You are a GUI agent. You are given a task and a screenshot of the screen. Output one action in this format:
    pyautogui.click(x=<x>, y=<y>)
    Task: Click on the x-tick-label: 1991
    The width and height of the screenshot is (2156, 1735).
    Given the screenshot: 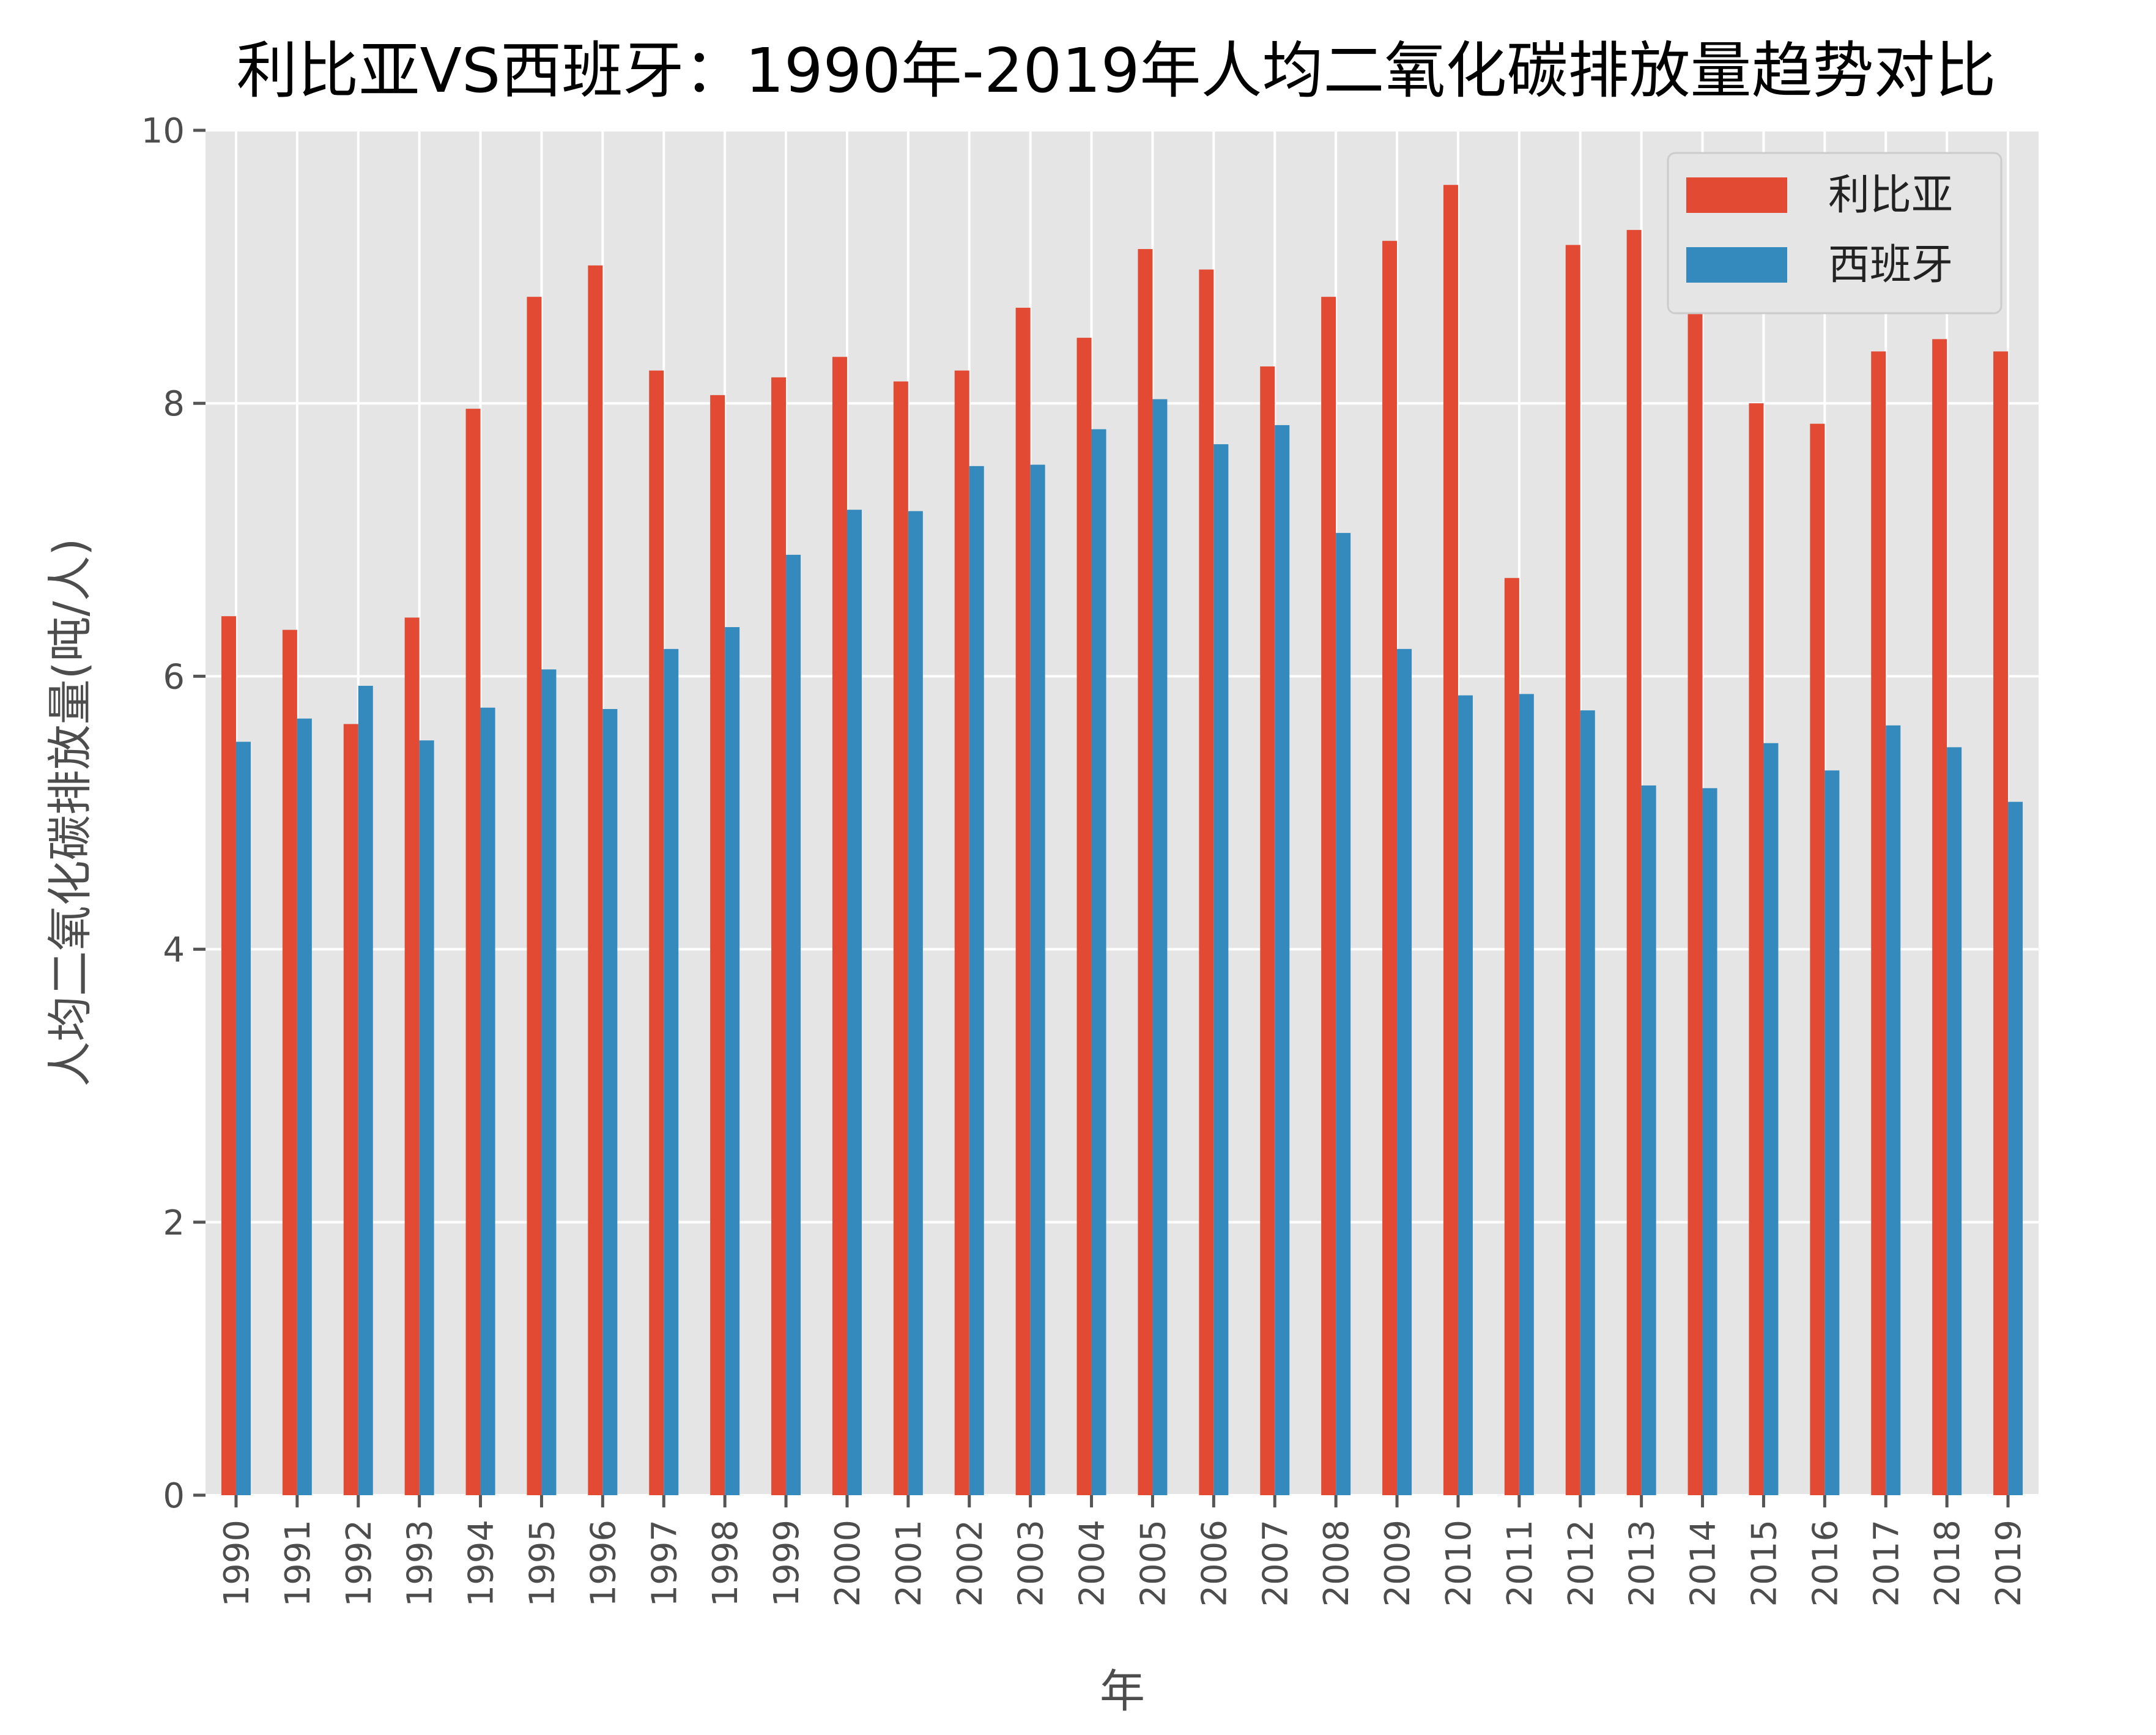 What is the action you would take?
    pyautogui.click(x=298, y=1563)
    